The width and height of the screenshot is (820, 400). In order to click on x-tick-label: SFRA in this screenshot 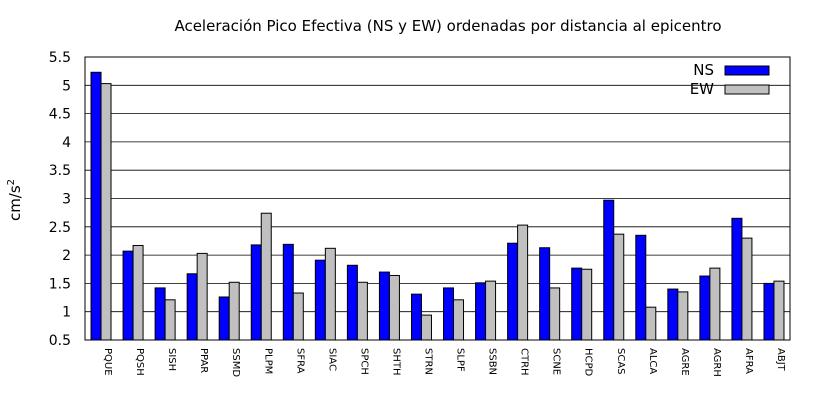, I will do `click(299, 361)`.